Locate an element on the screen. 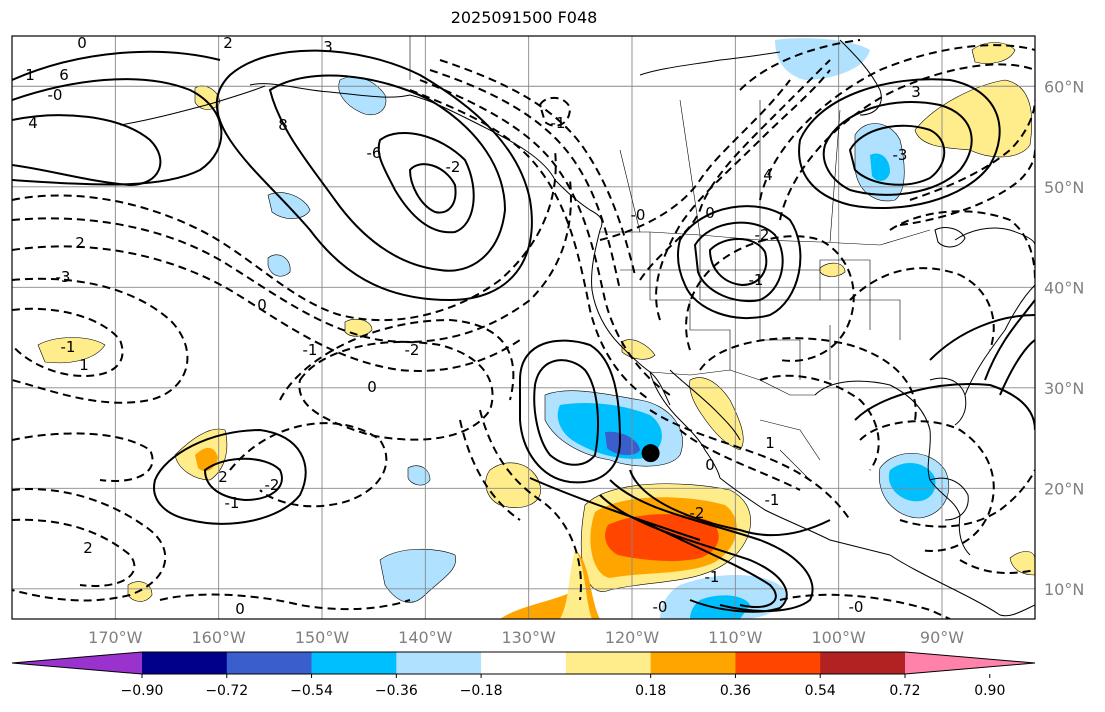 This screenshot has height=712, width=1105. contour-solid-us-low-inner is located at coordinates (738, 262).